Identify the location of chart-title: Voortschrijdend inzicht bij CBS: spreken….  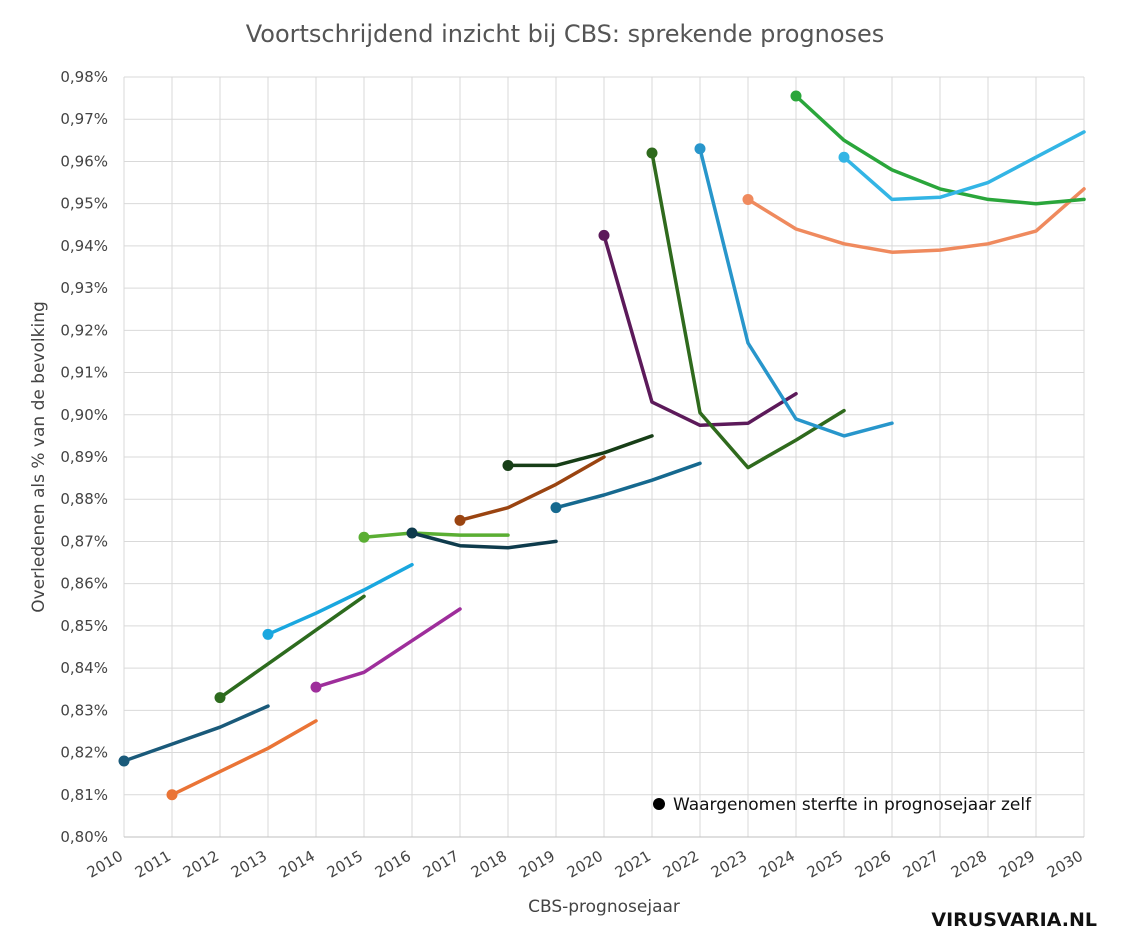
(565, 34).